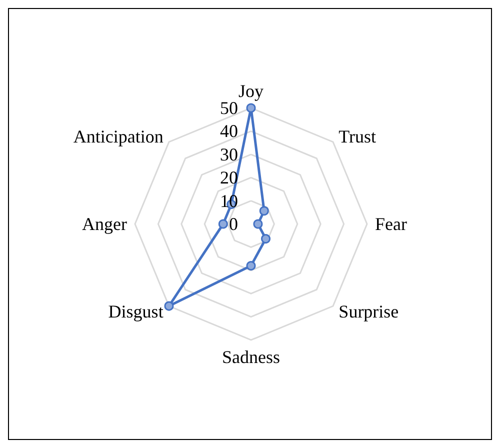  I want to click on spoke-label: Disgust, so click(136, 312).